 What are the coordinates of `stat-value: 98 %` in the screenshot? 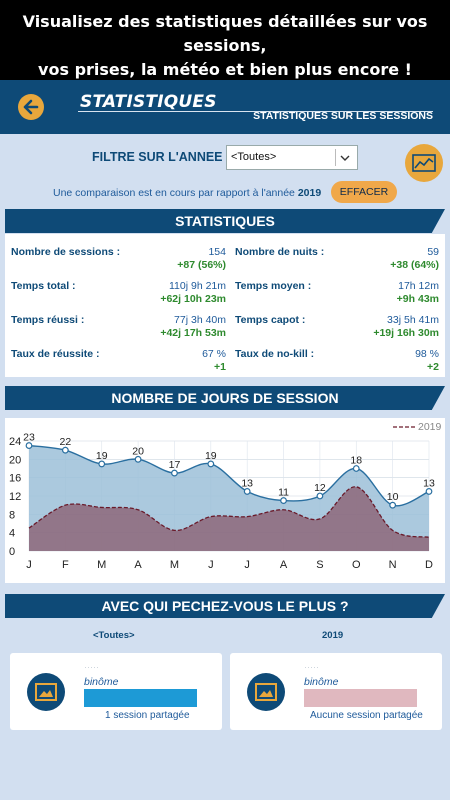 It's located at (427, 354).